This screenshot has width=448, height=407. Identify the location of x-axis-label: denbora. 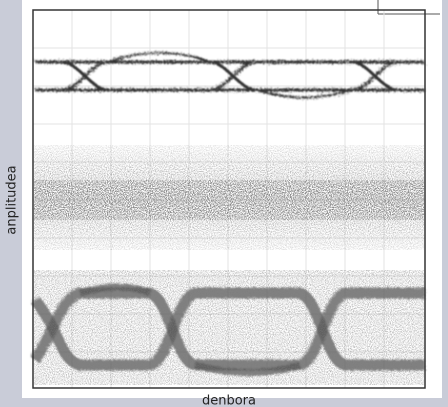
(229, 400).